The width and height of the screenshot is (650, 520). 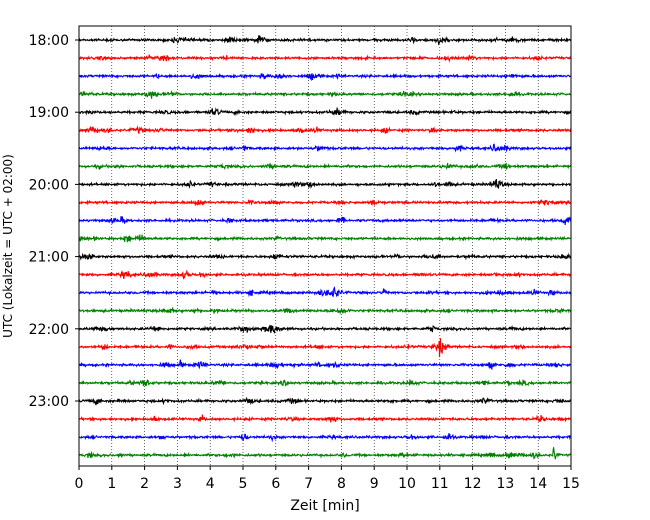 I want to click on trace-2000, so click(x=325, y=183).